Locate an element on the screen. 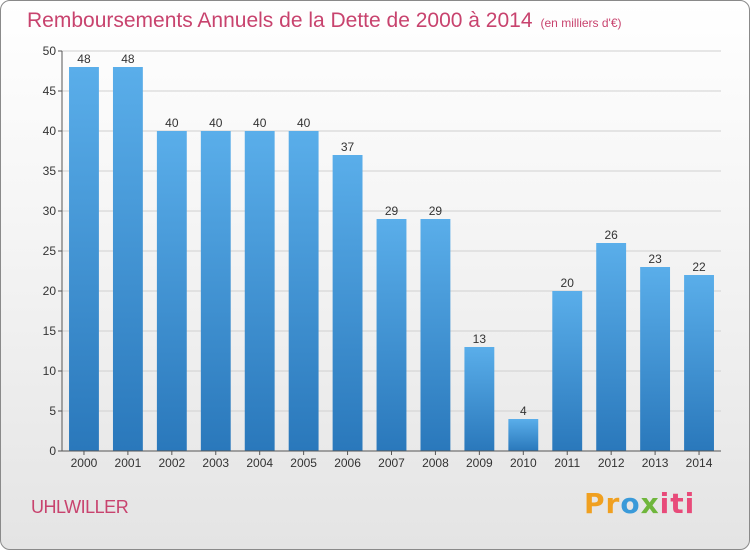 The width and height of the screenshot is (750, 550). x-tick-label: 2011 is located at coordinates (567, 463).